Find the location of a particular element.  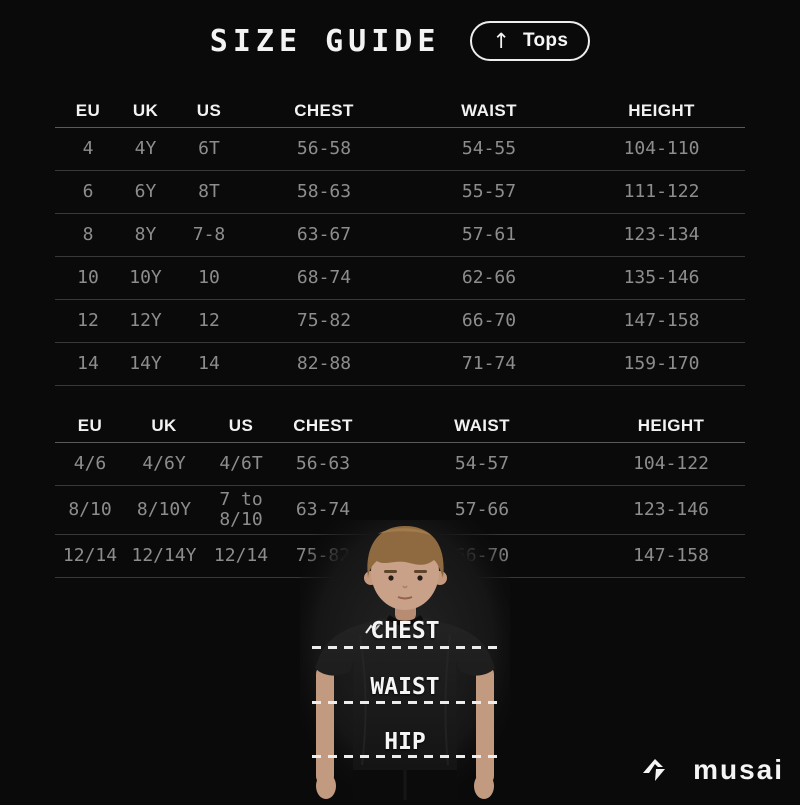

size-cell: 123-146 is located at coordinates (671, 509).